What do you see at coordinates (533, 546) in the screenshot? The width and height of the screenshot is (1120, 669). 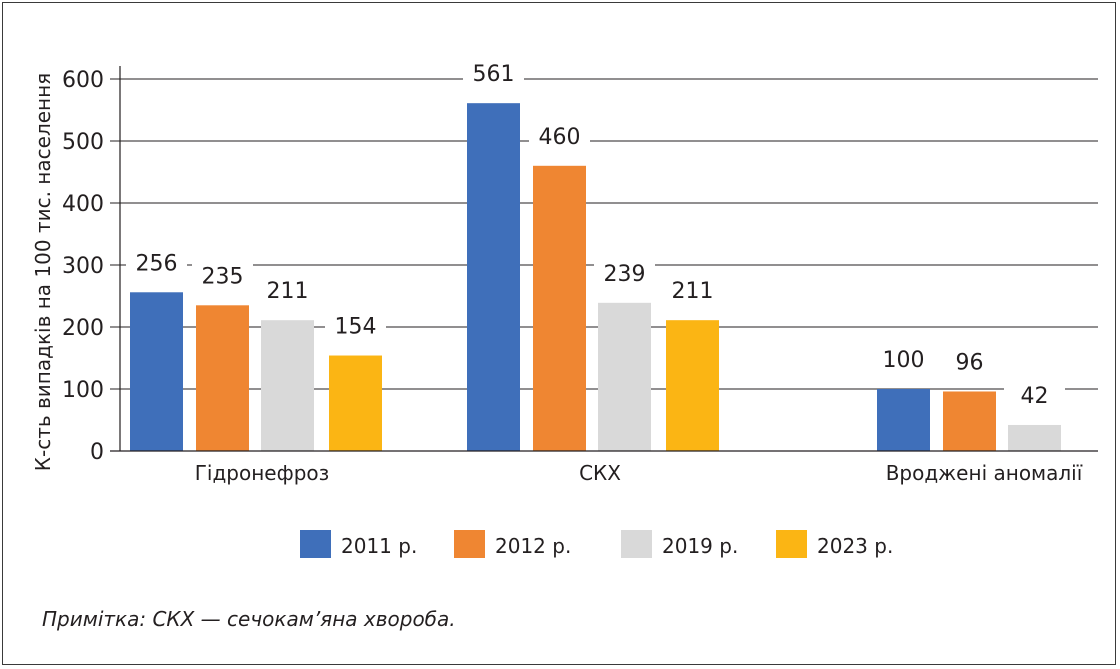 I see `legend-label: 2012 р.` at bounding box center [533, 546].